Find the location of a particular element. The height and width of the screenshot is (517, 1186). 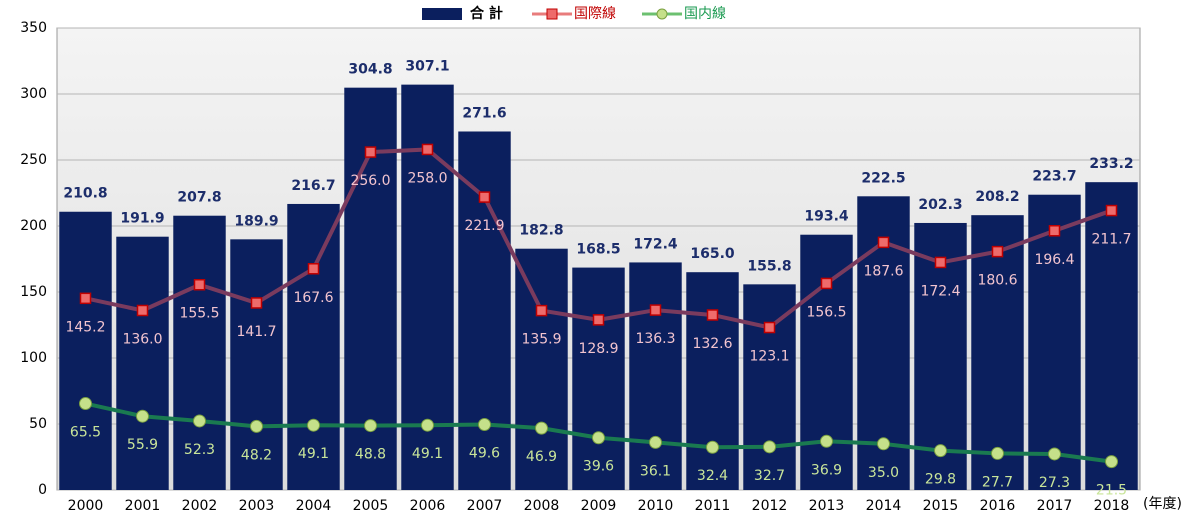

legend-label: 国際線 is located at coordinates (595, 14).